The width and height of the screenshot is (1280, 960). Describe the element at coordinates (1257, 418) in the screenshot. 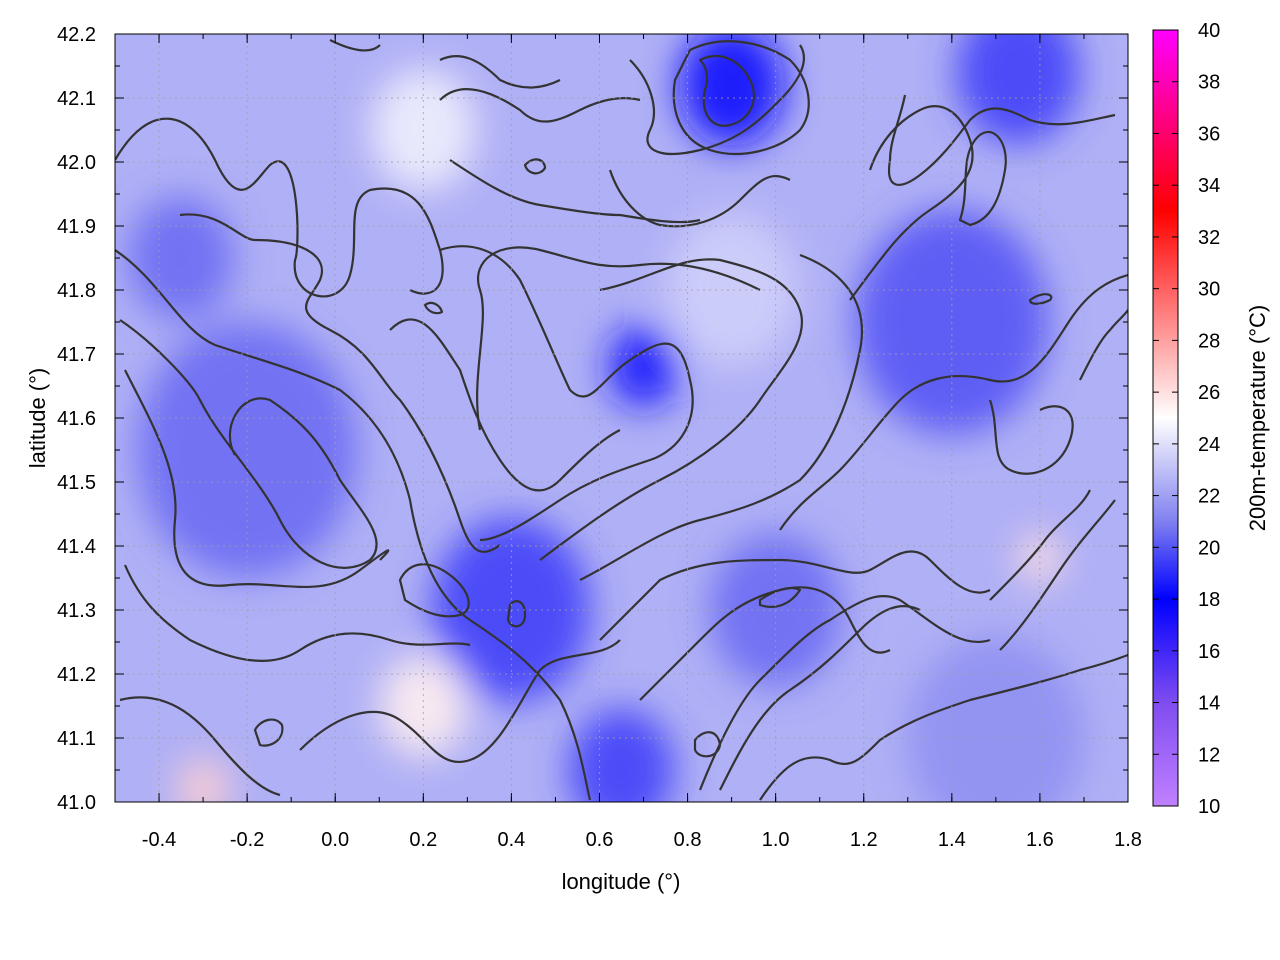

I see `colorbar-title: 200m-temperature (°C)` at that location.